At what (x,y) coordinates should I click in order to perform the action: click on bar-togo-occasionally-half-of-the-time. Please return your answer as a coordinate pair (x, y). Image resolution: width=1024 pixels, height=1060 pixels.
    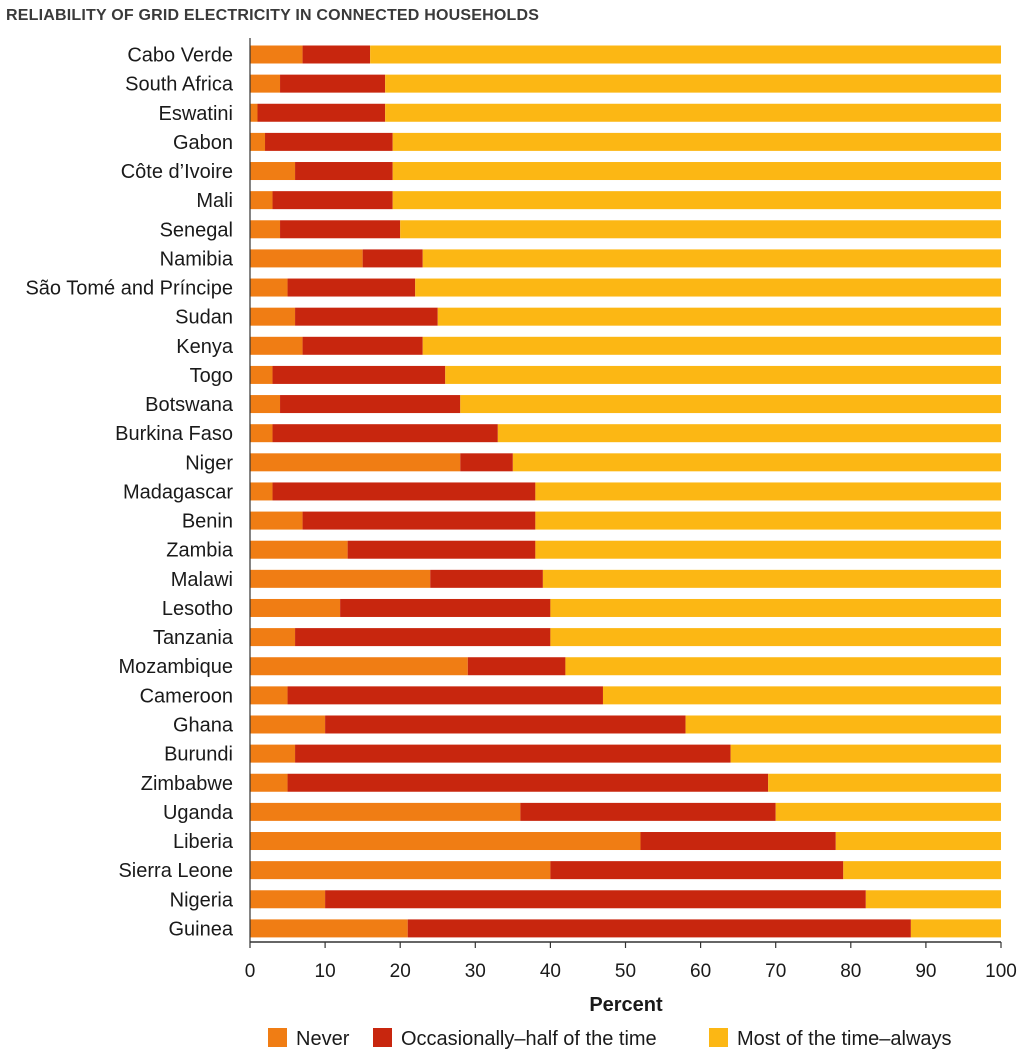
    Looking at the image, I should click on (359, 374).